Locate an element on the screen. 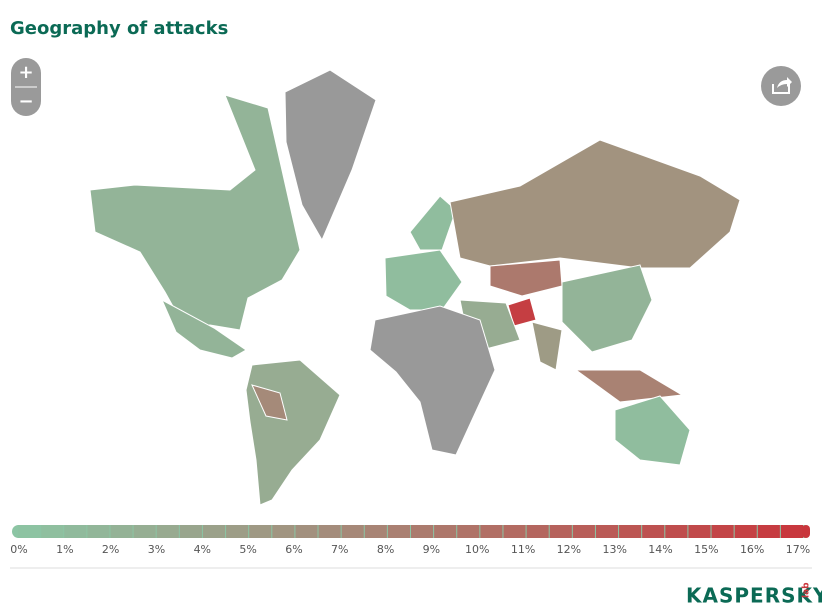 The width and height of the screenshot is (822, 608). zoom-controls: + − is located at coordinates (26, 87).